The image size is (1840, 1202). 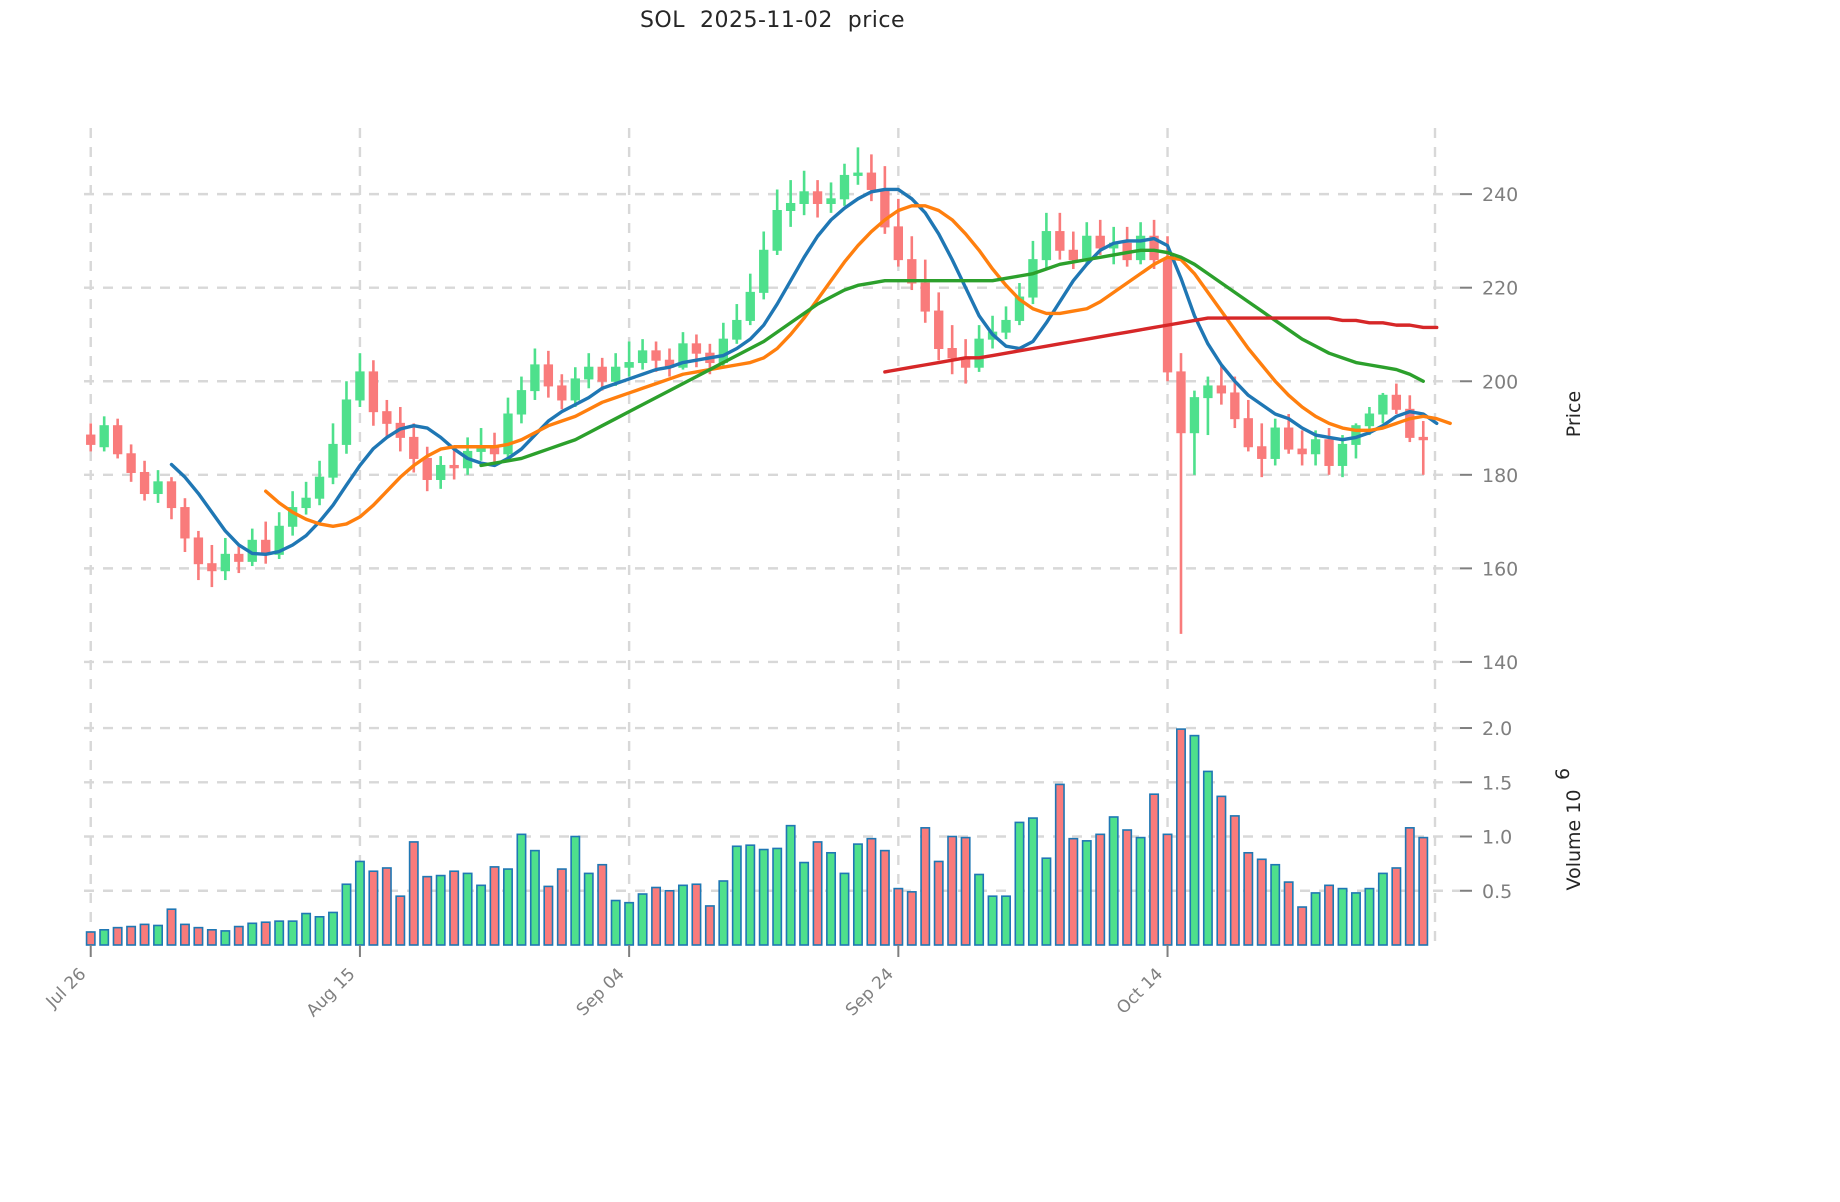 What do you see at coordinates (1500, 195) in the screenshot?
I see `price-tick-label: 240` at bounding box center [1500, 195].